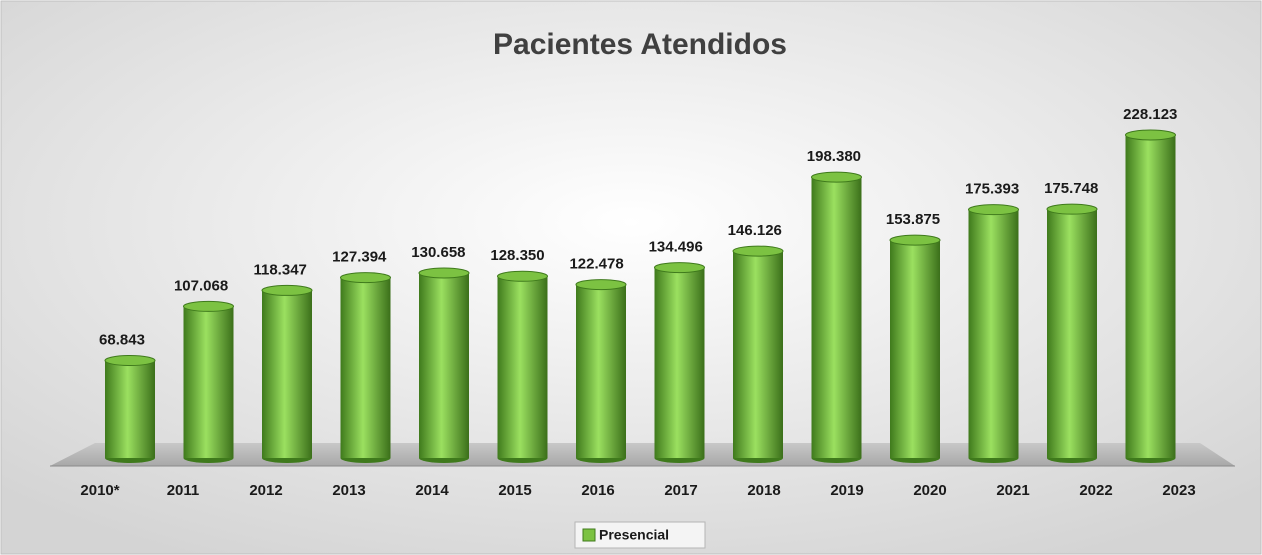  What do you see at coordinates (634, 535) in the screenshot?
I see `legend-label: Presencial` at bounding box center [634, 535].